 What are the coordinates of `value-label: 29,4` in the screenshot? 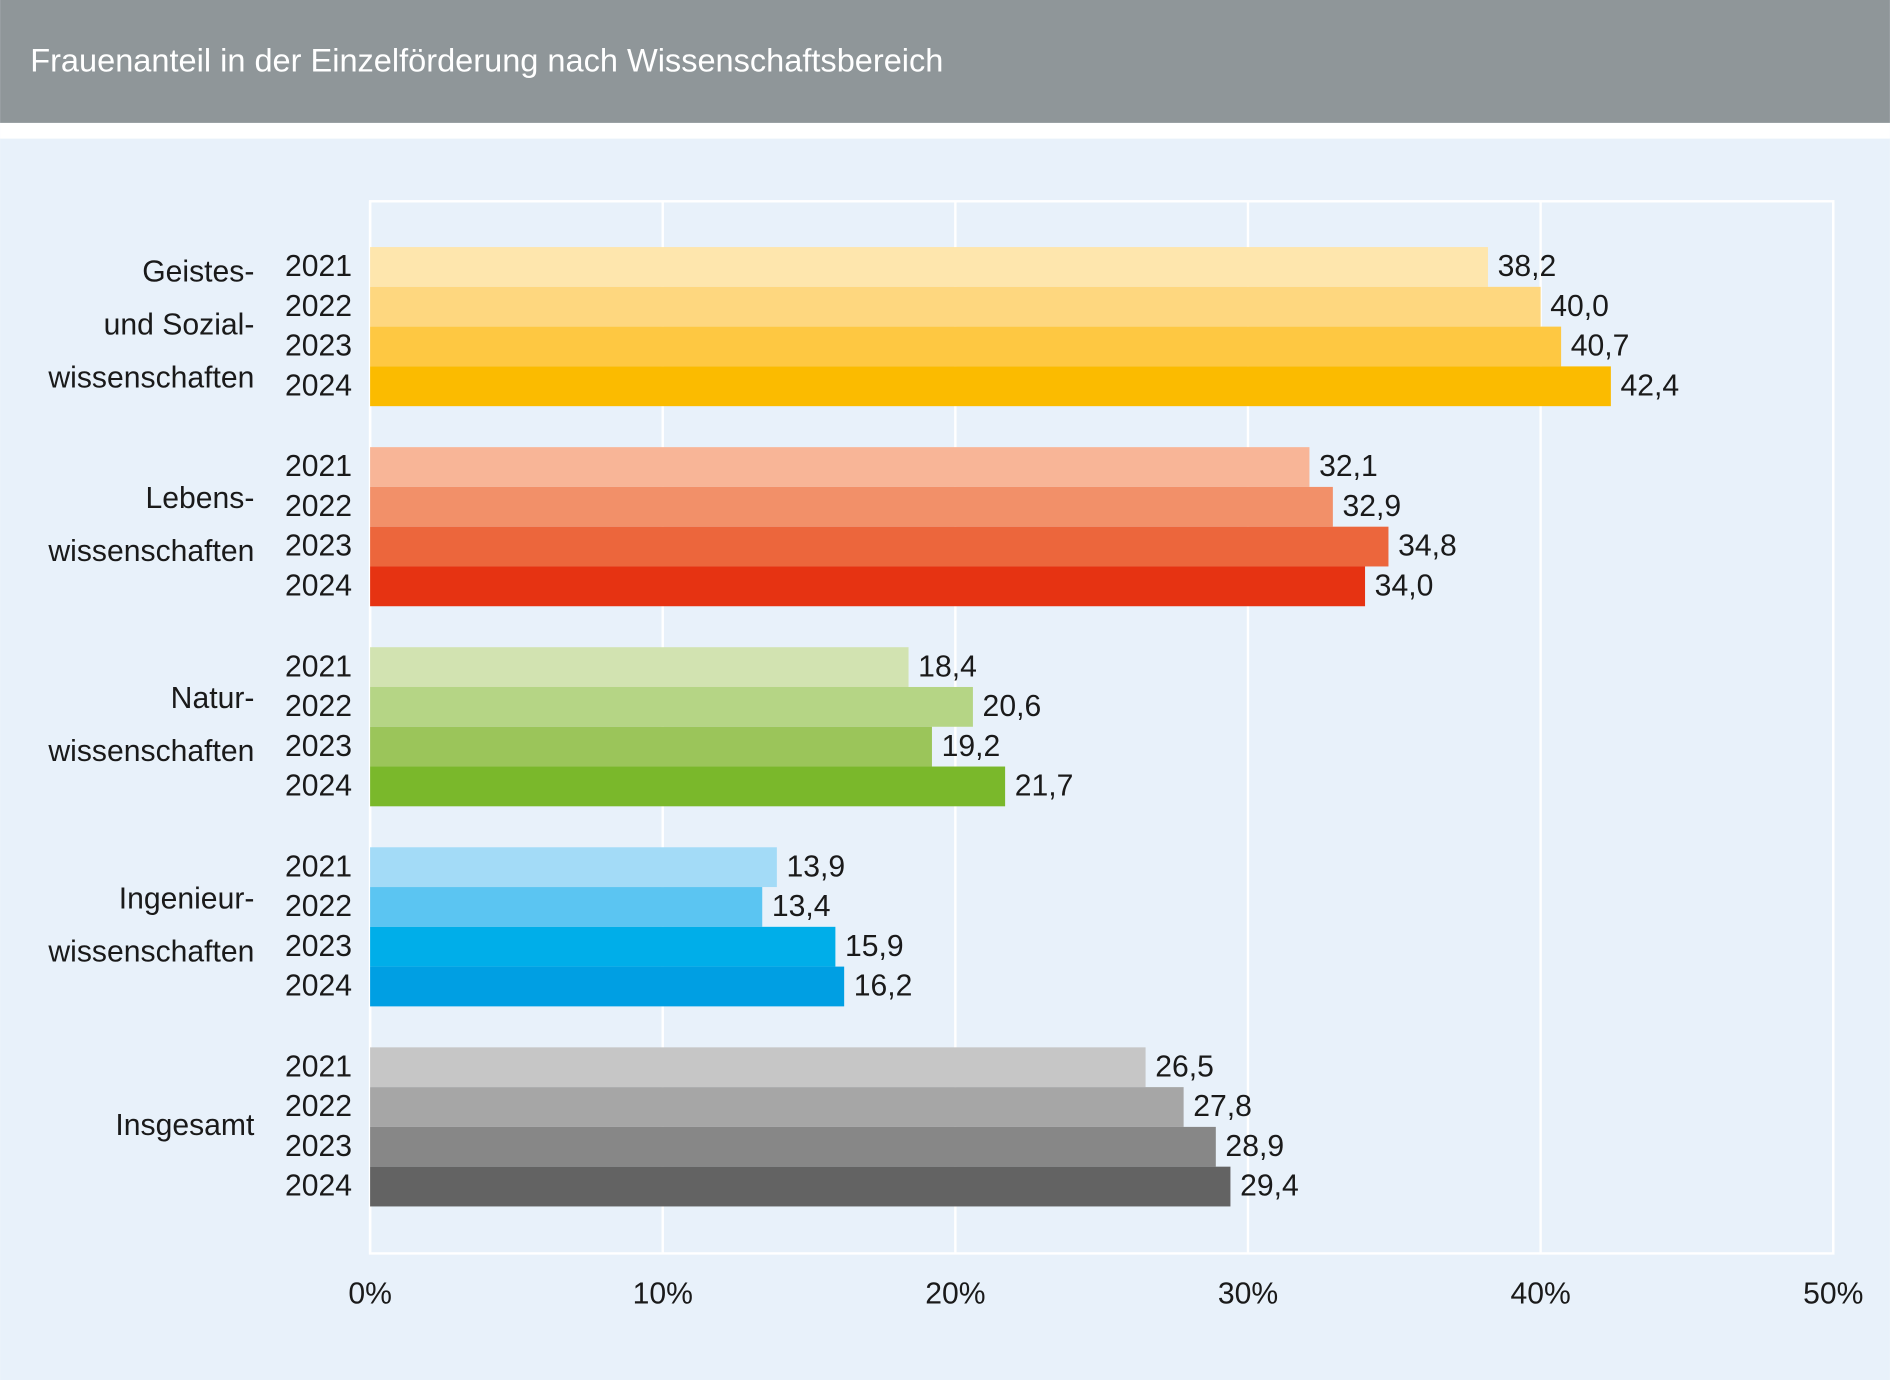 It's located at (1269, 1186).